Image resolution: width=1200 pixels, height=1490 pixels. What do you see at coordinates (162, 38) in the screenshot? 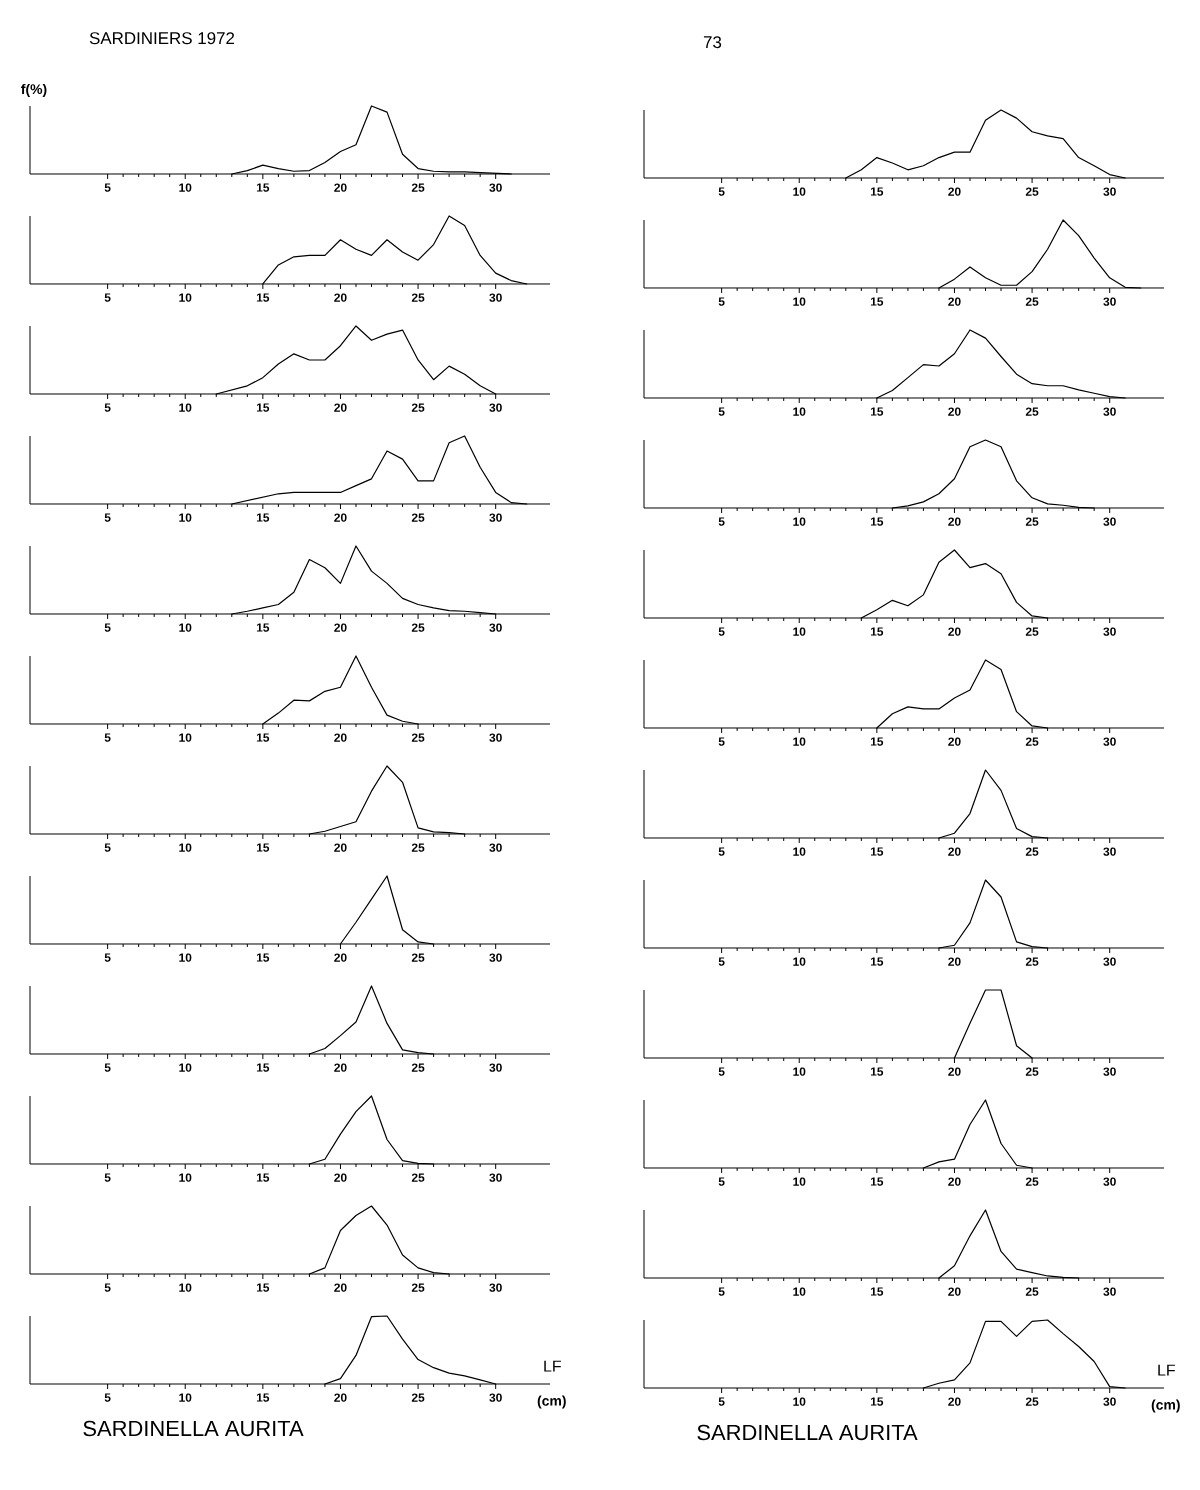
I see `chart-title: SARDINIERS 1972` at bounding box center [162, 38].